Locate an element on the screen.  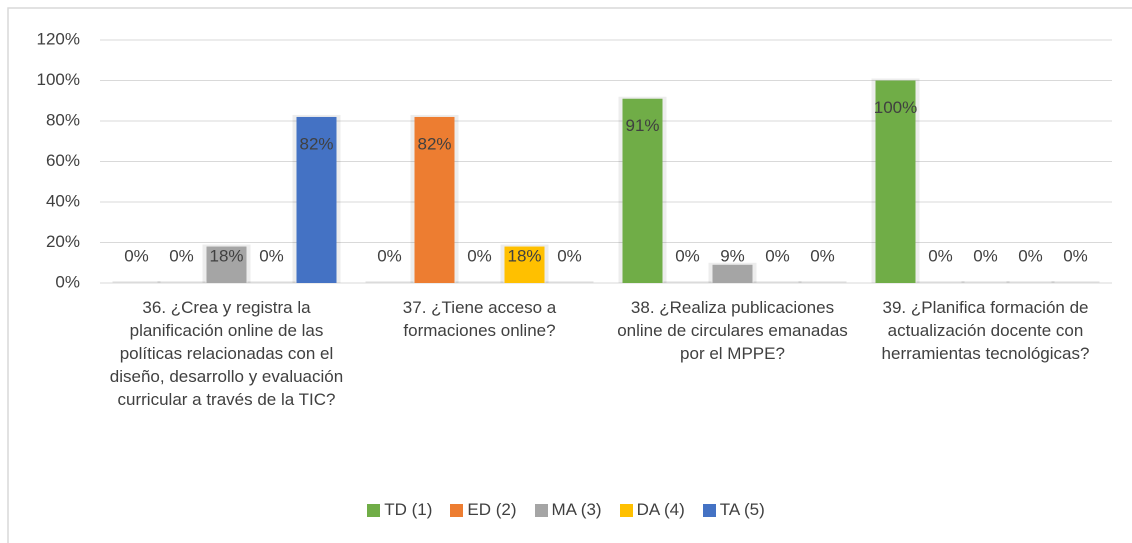
data-label: 9% is located at coordinates (732, 255).